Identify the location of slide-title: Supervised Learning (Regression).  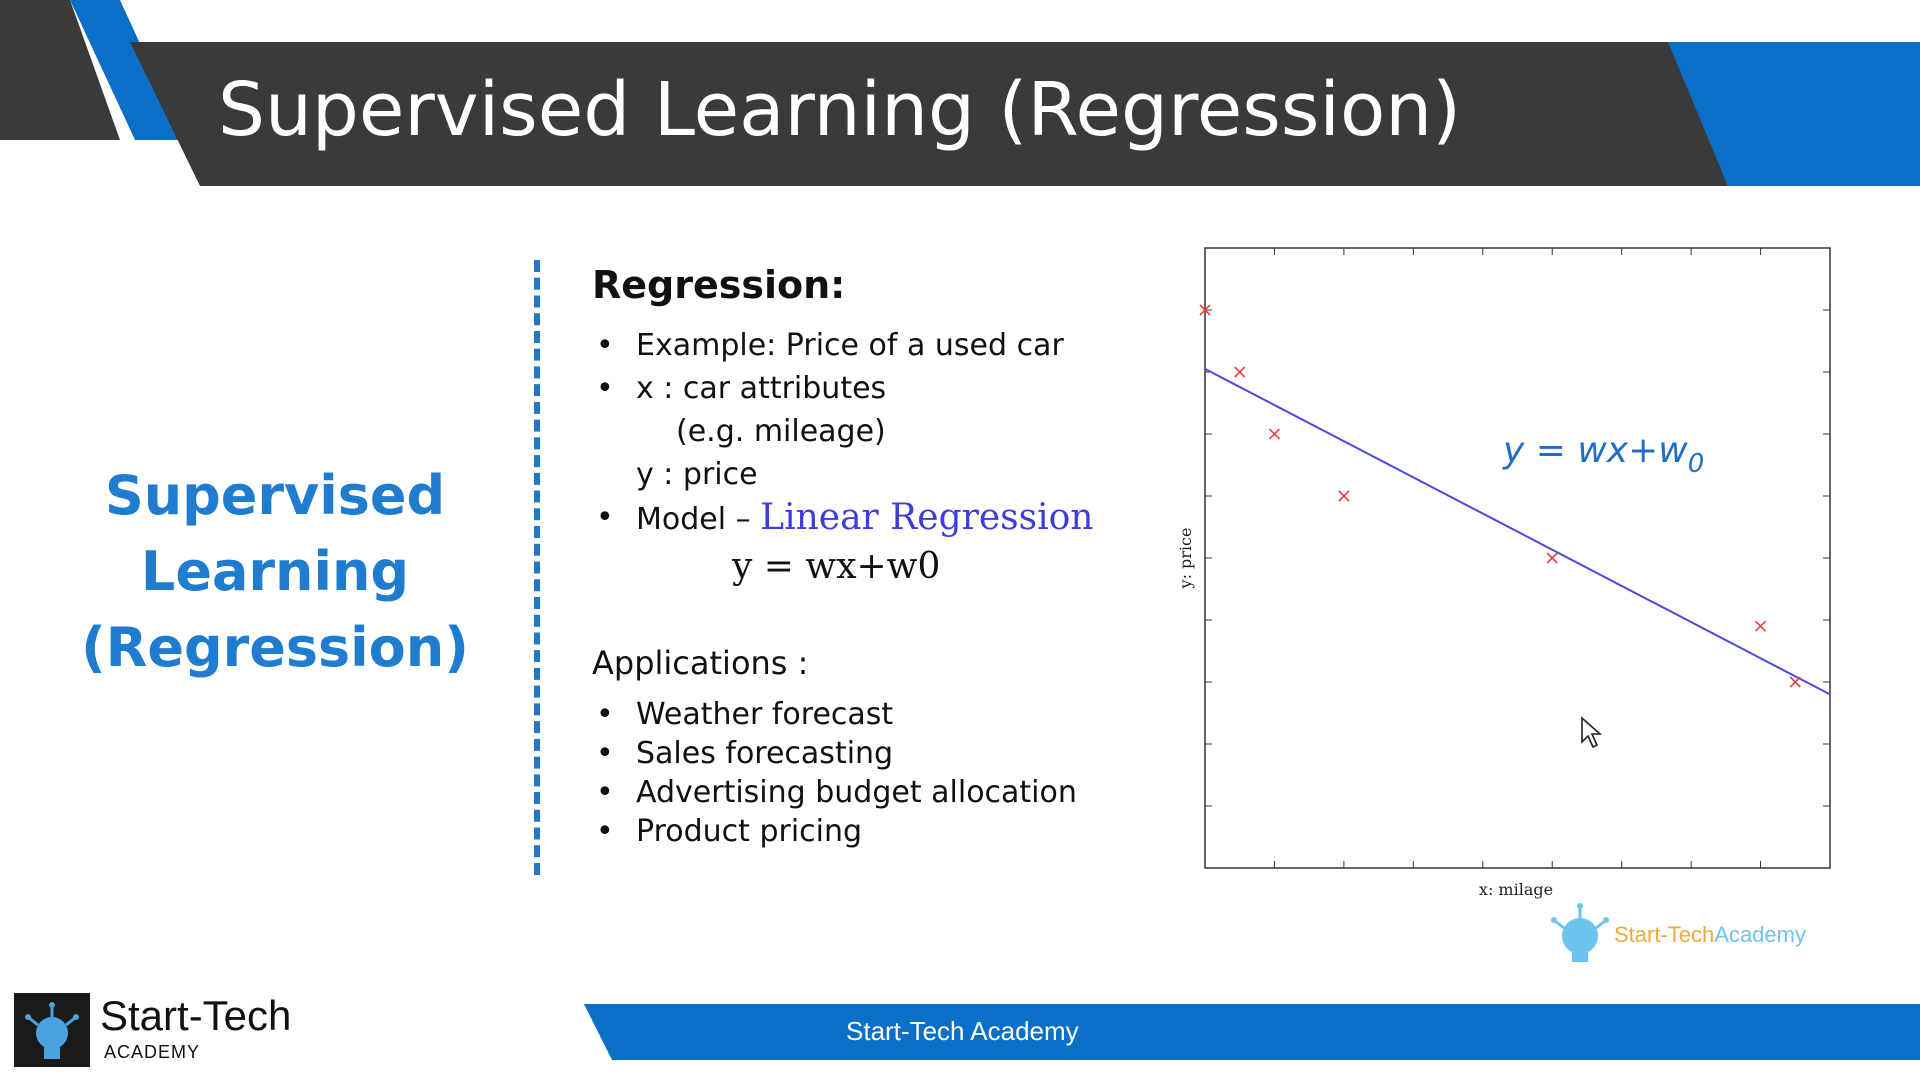
(840, 110).